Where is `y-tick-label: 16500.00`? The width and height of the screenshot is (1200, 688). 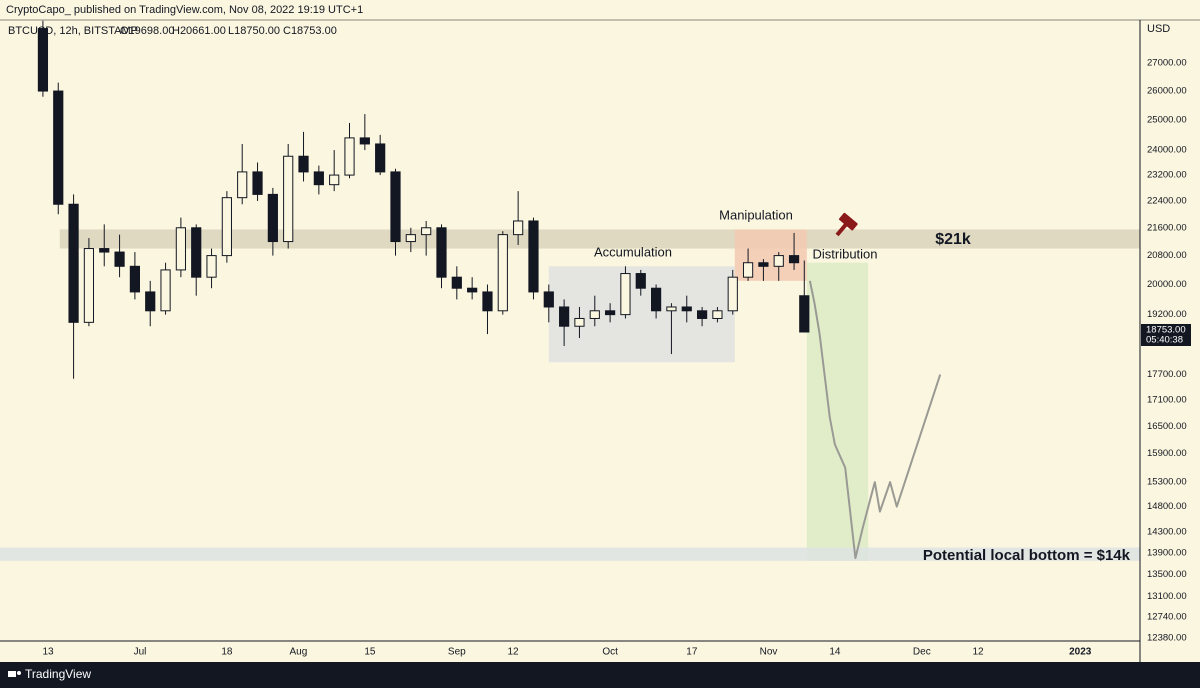 y-tick-label: 16500.00 is located at coordinates (1167, 426).